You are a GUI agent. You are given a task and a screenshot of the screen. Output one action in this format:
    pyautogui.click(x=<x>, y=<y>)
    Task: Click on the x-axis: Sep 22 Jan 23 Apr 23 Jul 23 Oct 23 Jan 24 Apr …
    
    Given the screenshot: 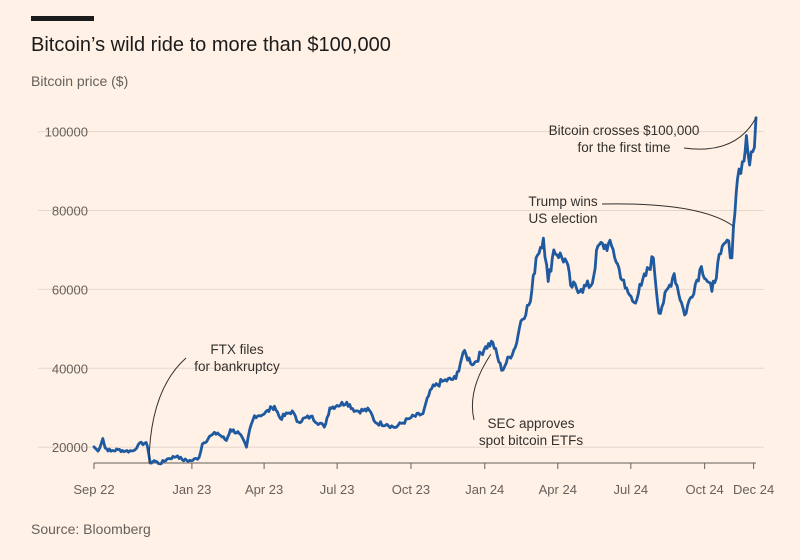 What is the action you would take?
    pyautogui.click(x=423, y=479)
    